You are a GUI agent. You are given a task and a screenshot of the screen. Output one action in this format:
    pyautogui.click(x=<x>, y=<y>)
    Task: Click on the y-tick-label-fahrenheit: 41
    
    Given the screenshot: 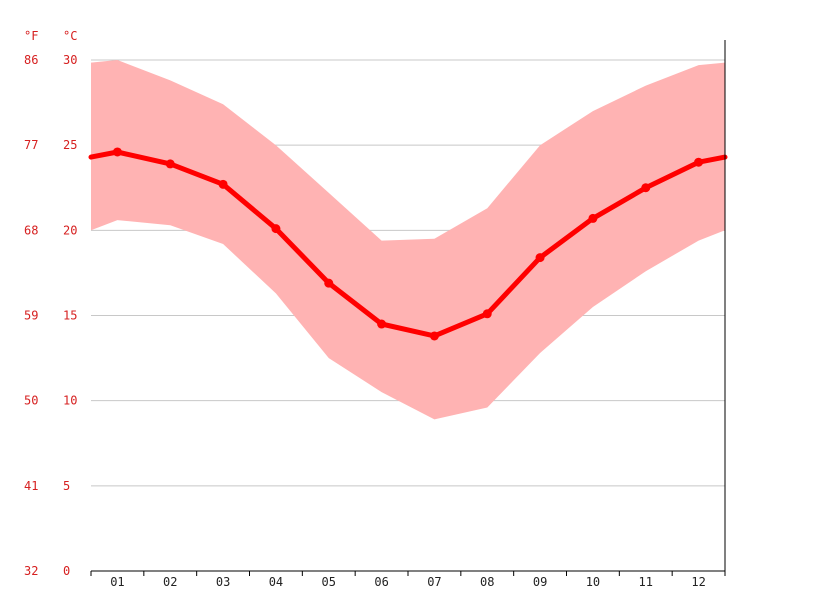 What is the action you would take?
    pyautogui.click(x=31, y=486)
    